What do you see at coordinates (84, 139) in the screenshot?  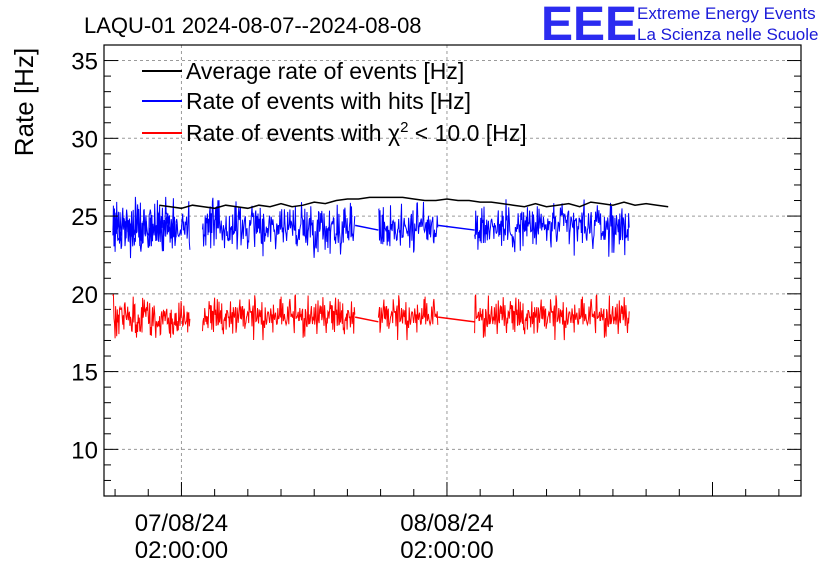 I see `y-tick-label: 30` at bounding box center [84, 139].